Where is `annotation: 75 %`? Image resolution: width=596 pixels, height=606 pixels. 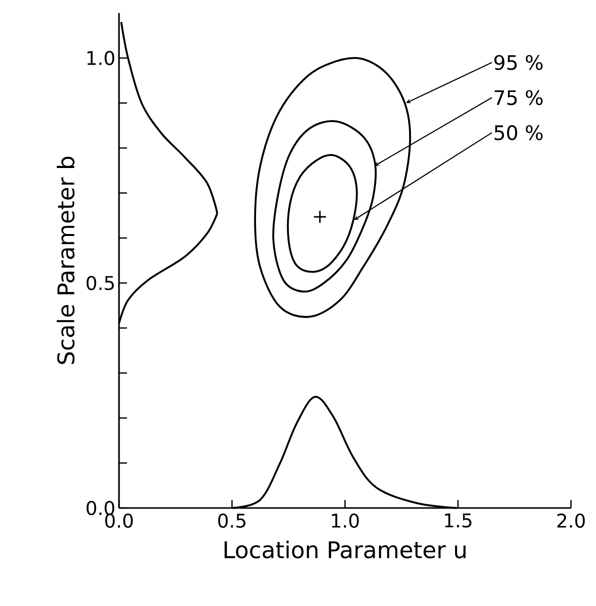 annotation: 75 % is located at coordinates (518, 98).